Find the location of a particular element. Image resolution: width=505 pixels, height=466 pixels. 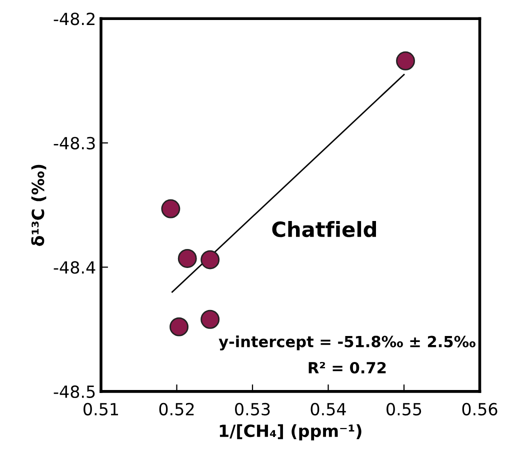

x-tick-label: 0.55 is located at coordinates (404, 409).